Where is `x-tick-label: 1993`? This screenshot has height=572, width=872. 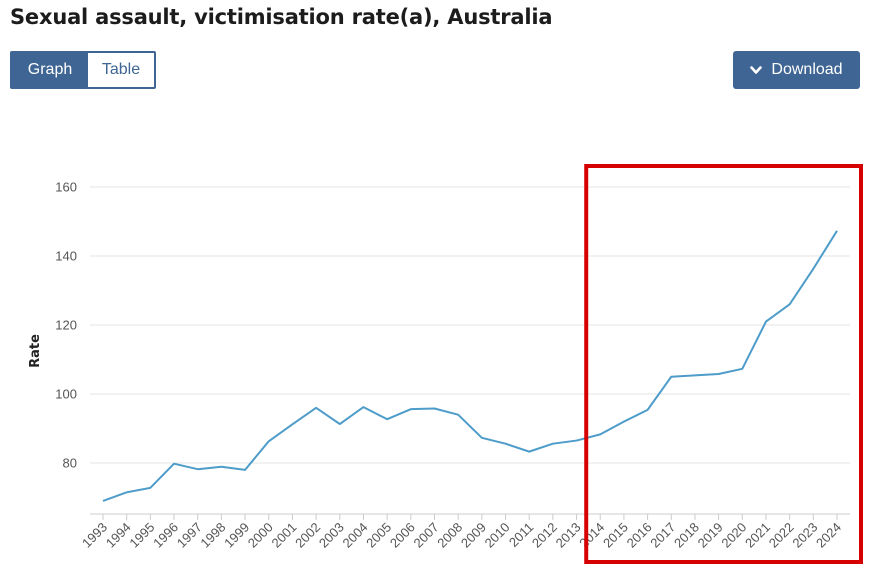 x-tick-label: 1993 is located at coordinates (94, 535).